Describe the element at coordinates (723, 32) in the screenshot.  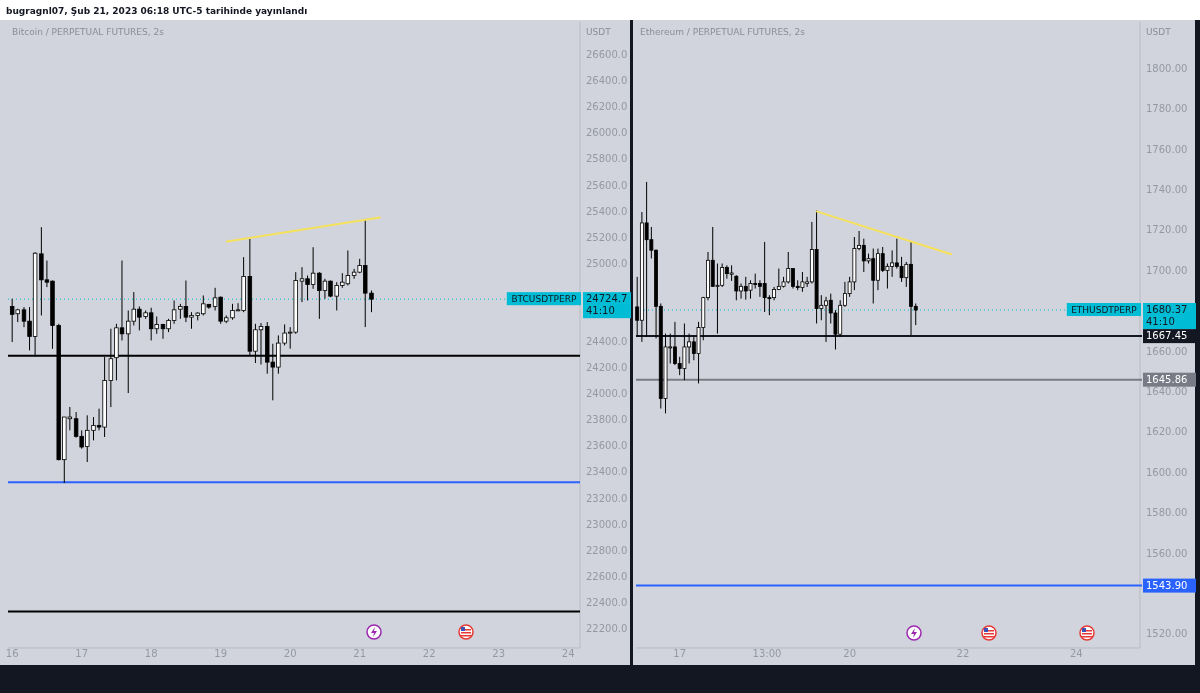
I see `text: Ethereum / PERPETUAL FUTURES, 2s` at that location.